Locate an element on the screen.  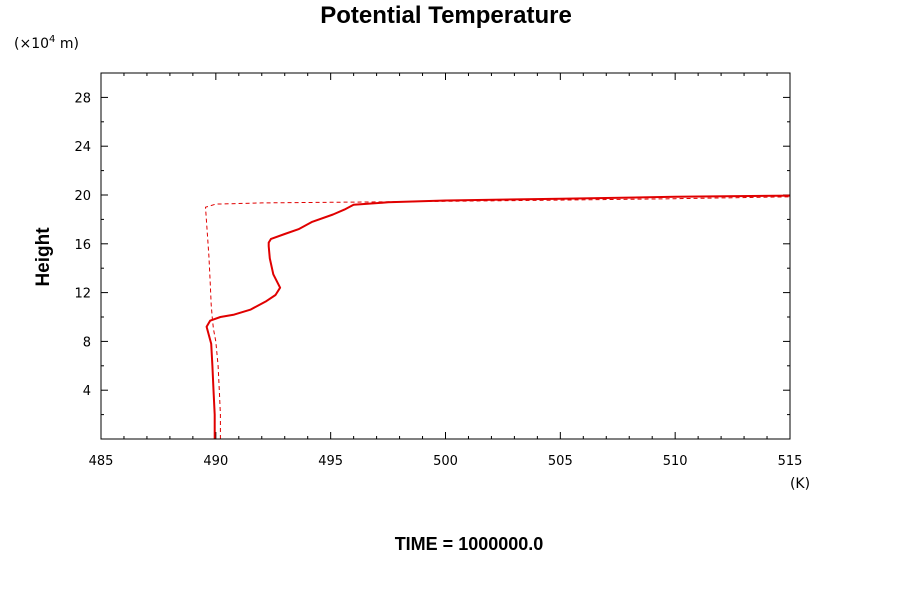
y-unit-open: ( is located at coordinates (16, 44).